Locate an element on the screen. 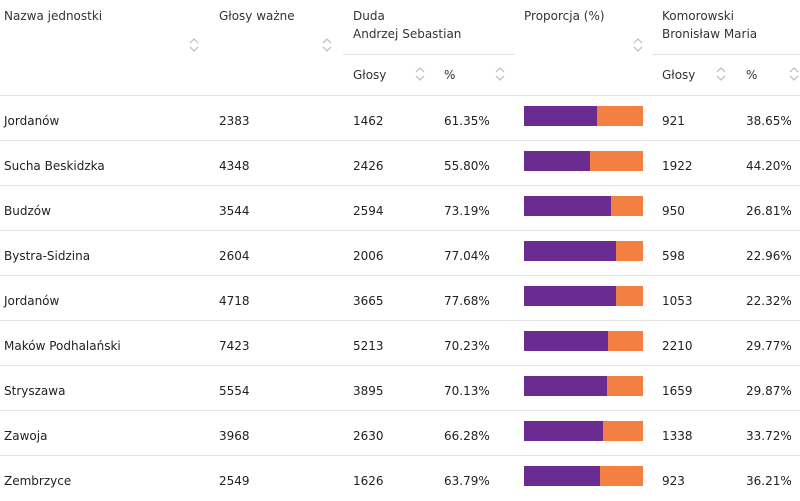 This screenshot has width=800, height=501. cell-komorowski-votes: 598 is located at coordinates (673, 256).